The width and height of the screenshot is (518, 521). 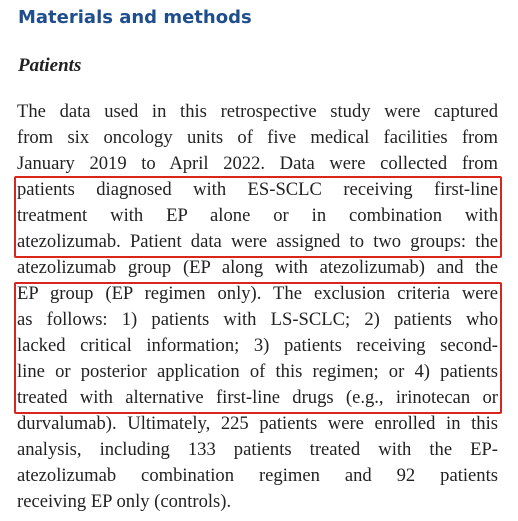 I want to click on section-heading: Materials and methods, so click(x=135, y=17).